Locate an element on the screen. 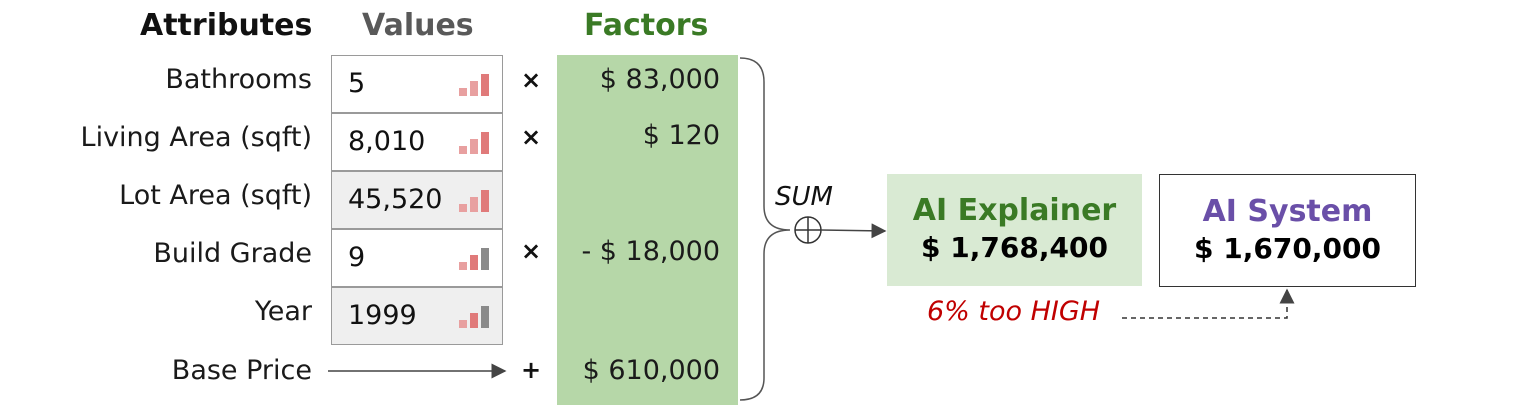  value-text: 8,010 is located at coordinates (387, 141).